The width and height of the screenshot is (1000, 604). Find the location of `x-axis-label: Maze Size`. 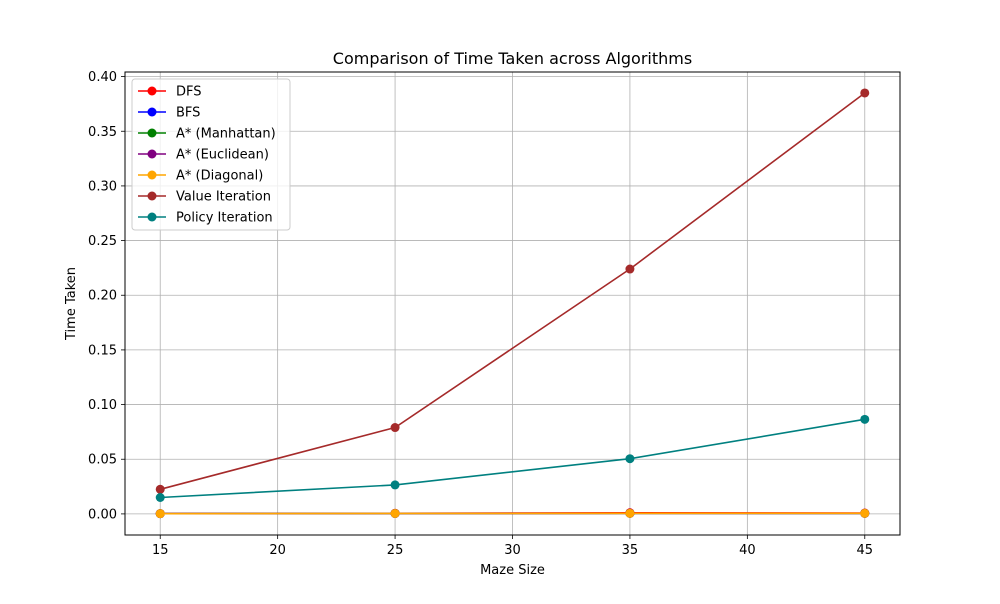

x-axis-label: Maze Size is located at coordinates (512, 570).